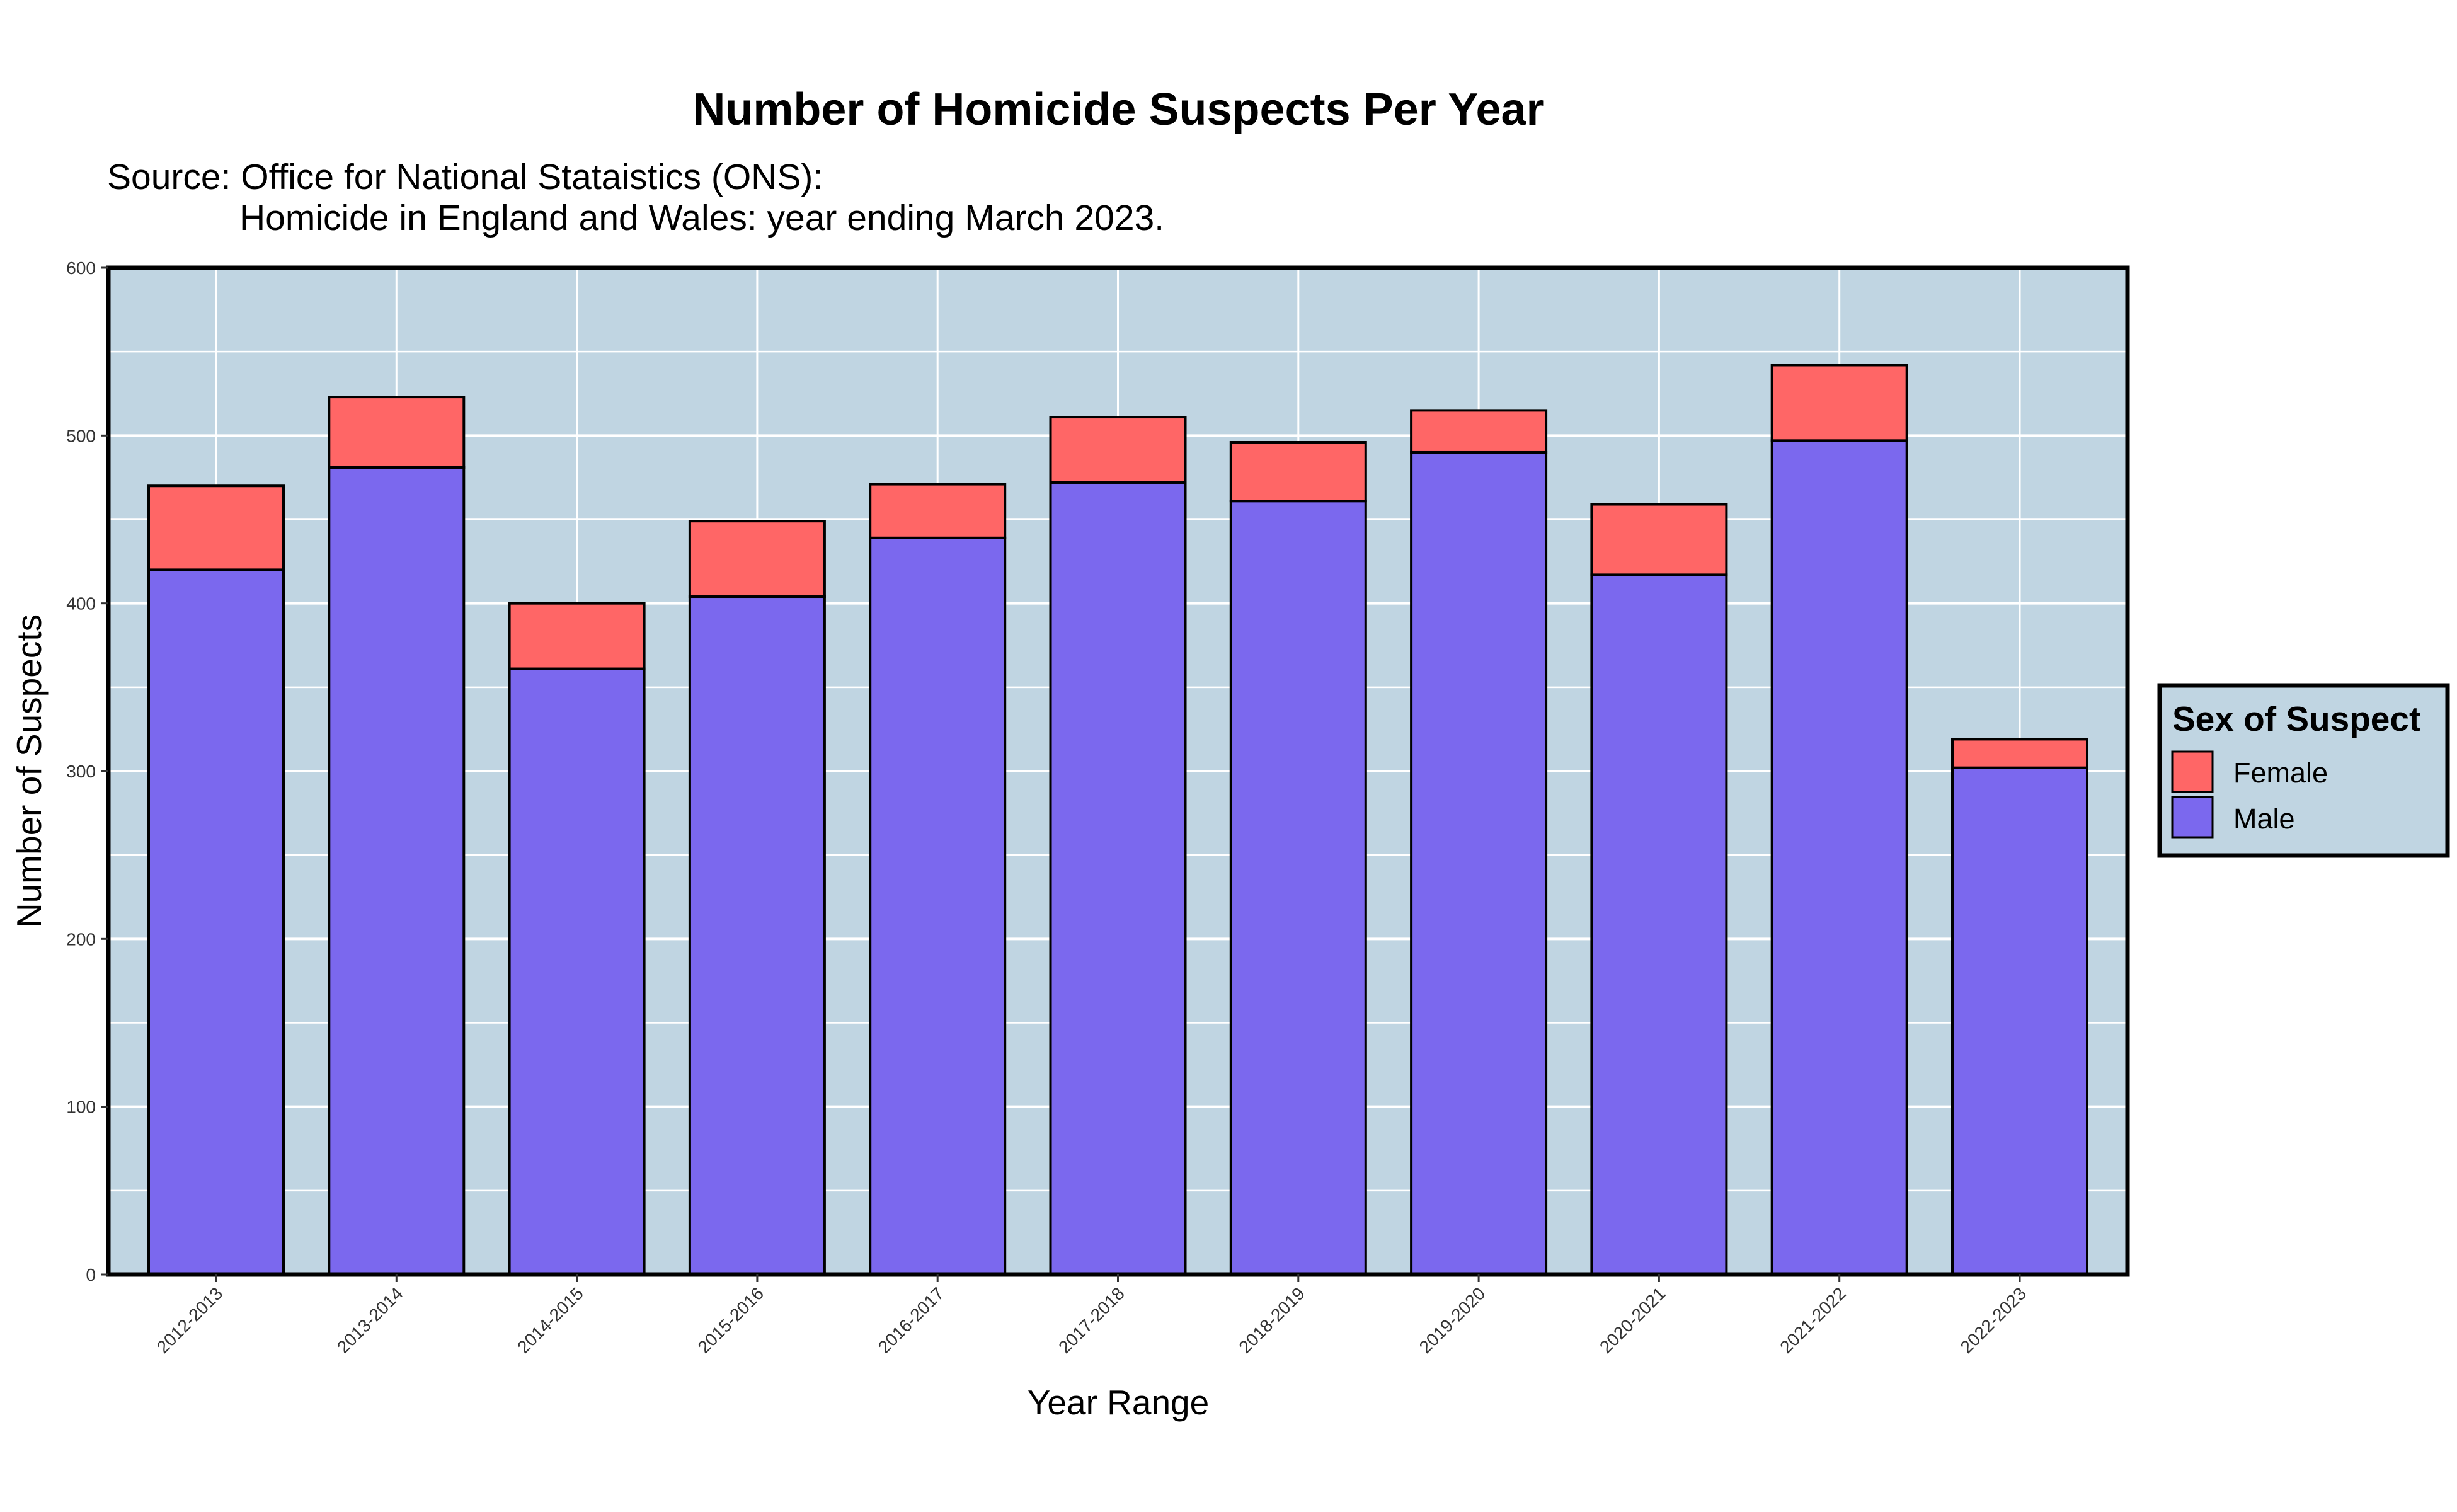 The image size is (2457, 1512). I want to click on y-tick-label: 500, so click(81, 435).